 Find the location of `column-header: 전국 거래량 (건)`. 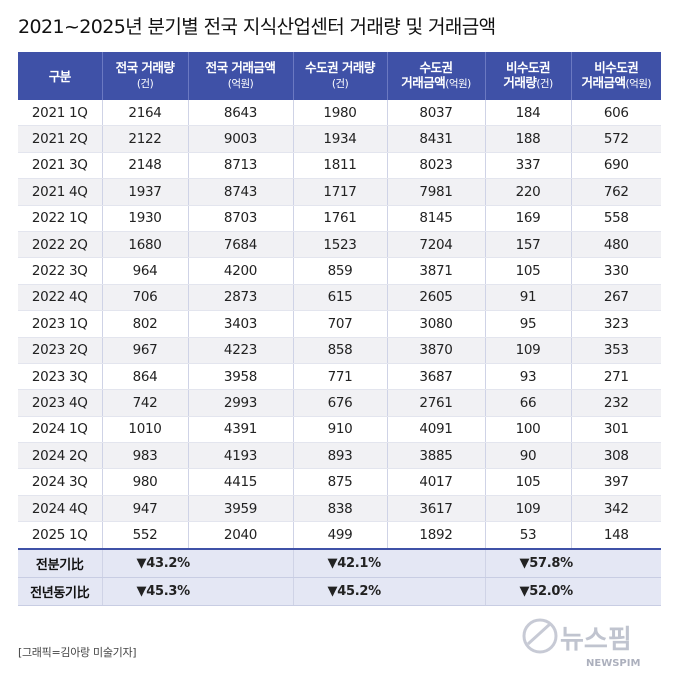

column-header: 전국 거래량 (건) is located at coordinates (145, 76).